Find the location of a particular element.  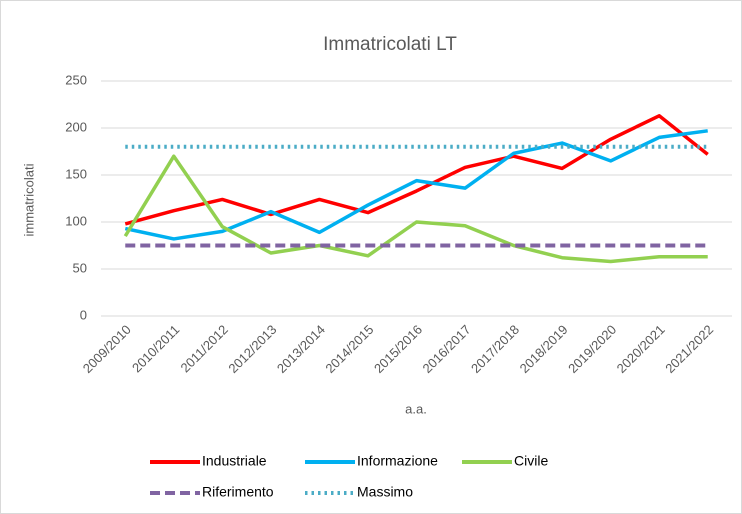

y-axis-label: immatricolati is located at coordinates (28, 199).